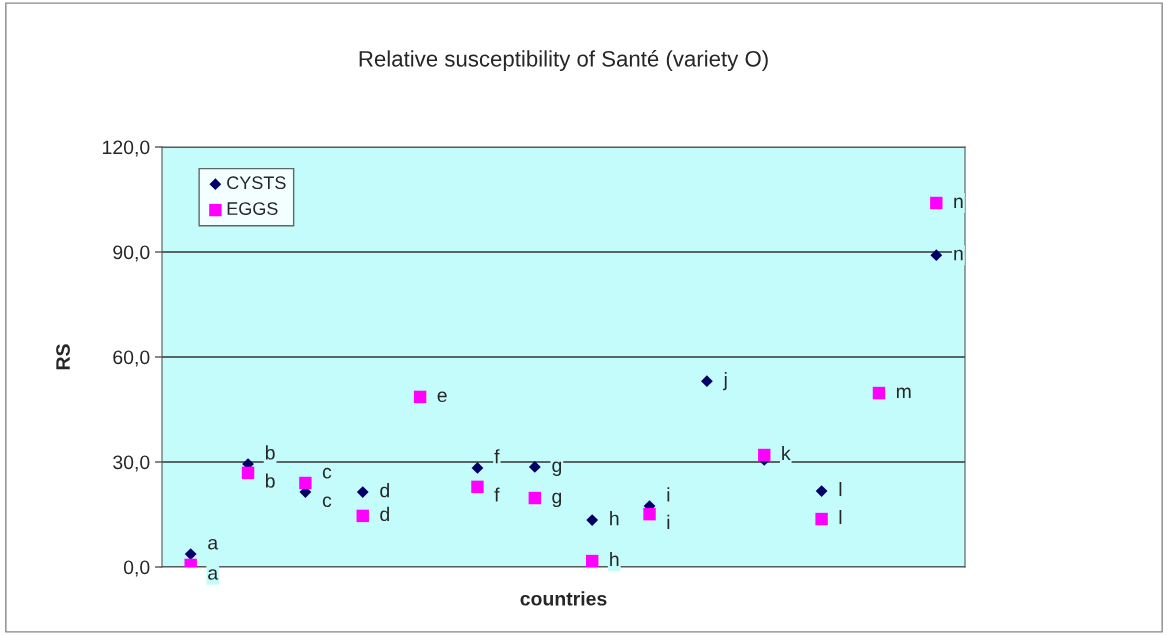 This screenshot has width=1168, height=635. I want to click on chart-title: Relative susceptibility of Santé (variety O), so click(563, 61).